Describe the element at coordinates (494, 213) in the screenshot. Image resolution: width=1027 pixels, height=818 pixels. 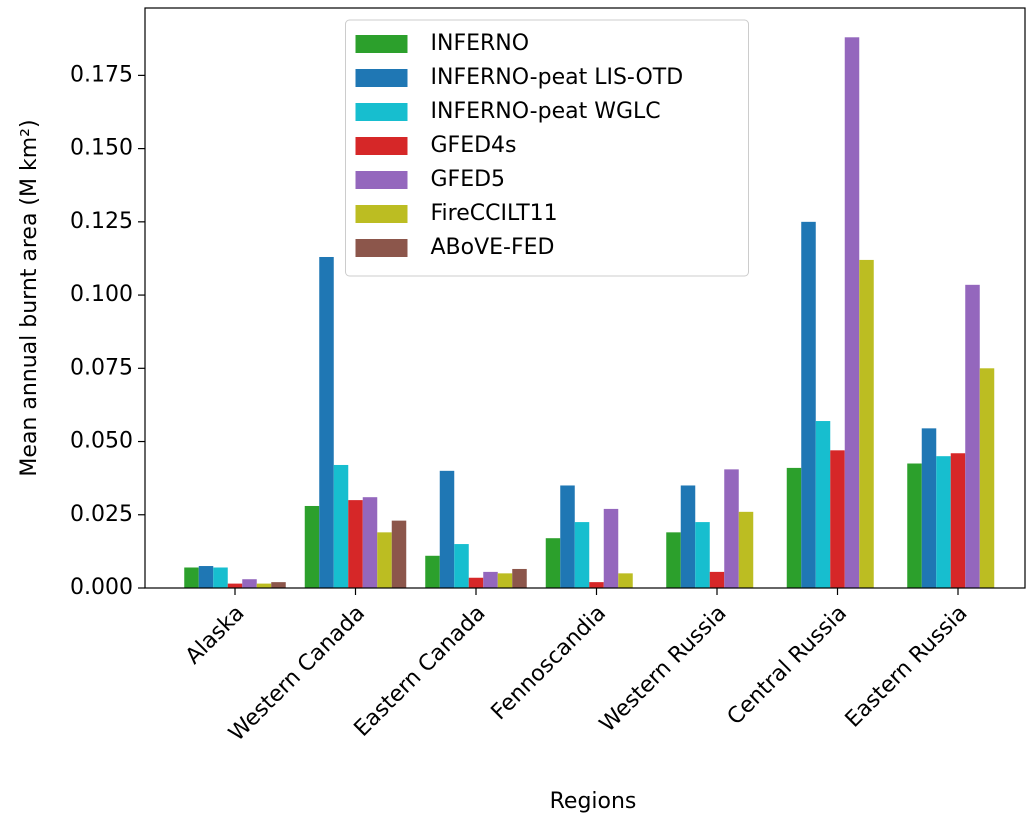
I see `legend-label: FireCCILT11` at that location.